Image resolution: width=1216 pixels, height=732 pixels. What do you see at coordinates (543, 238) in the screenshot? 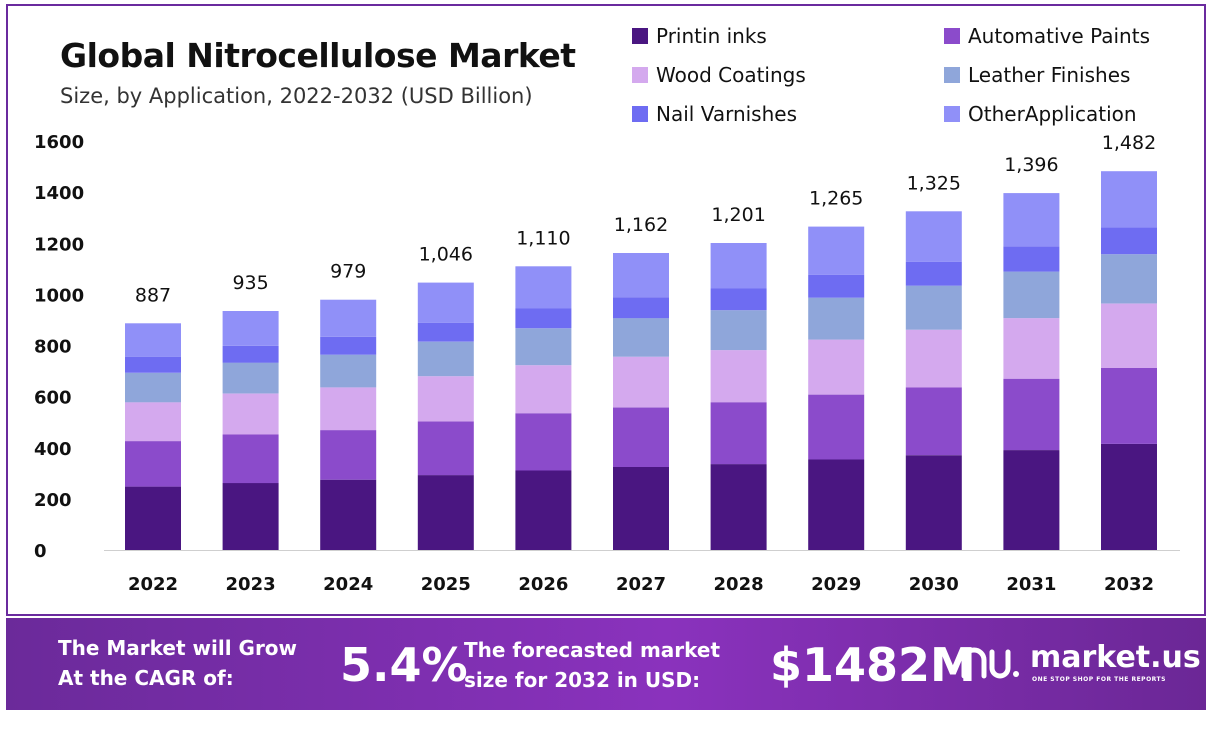
I see `total-data-label: 1,110` at bounding box center [543, 238].